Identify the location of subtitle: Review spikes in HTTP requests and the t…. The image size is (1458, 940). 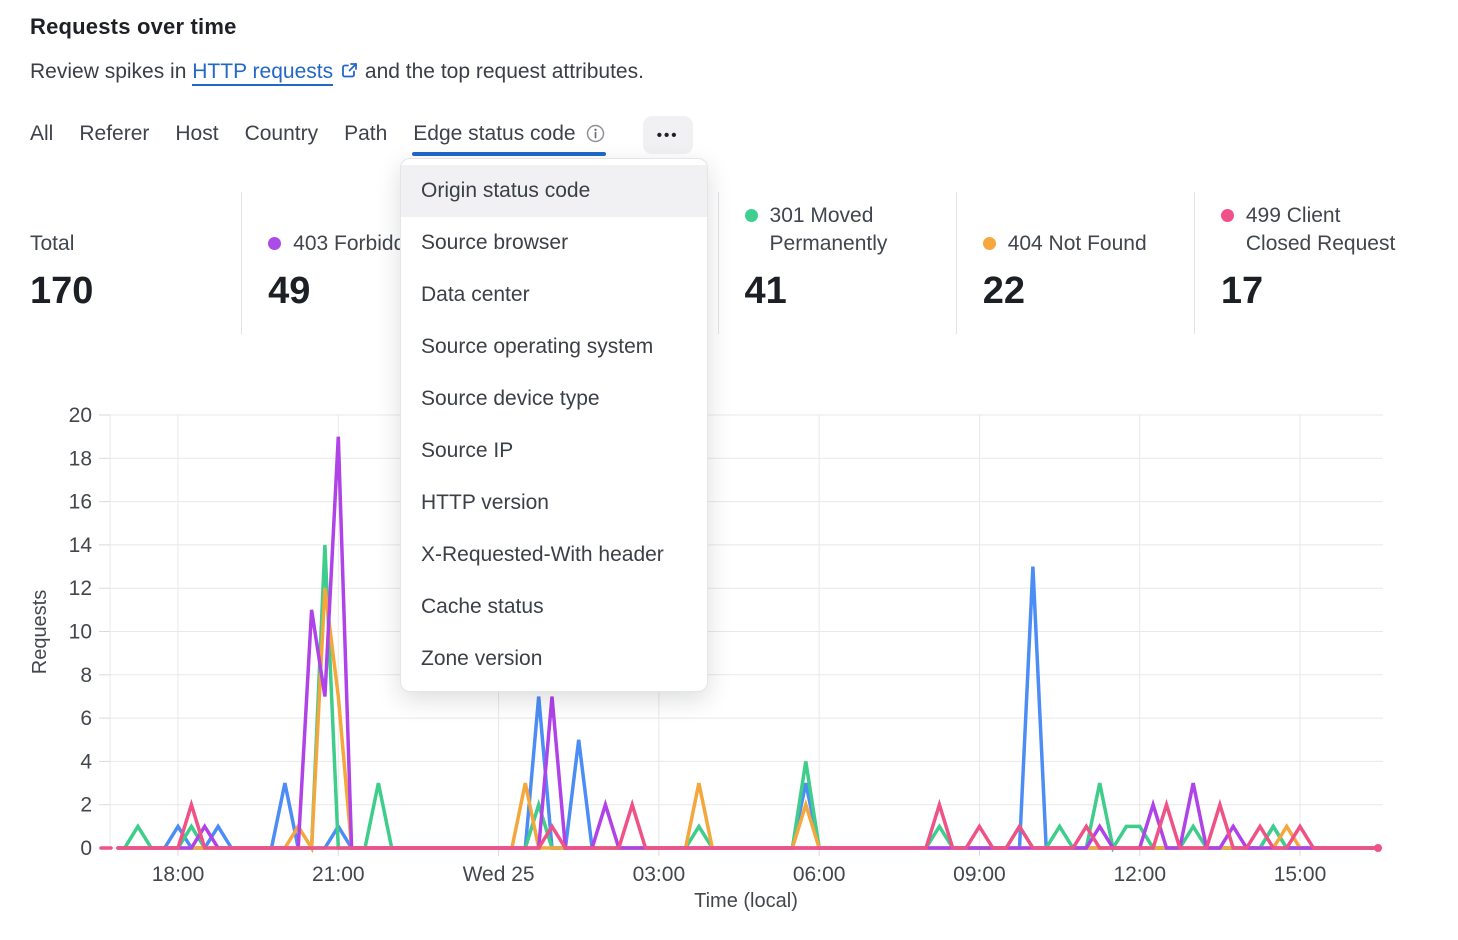
(337, 73).